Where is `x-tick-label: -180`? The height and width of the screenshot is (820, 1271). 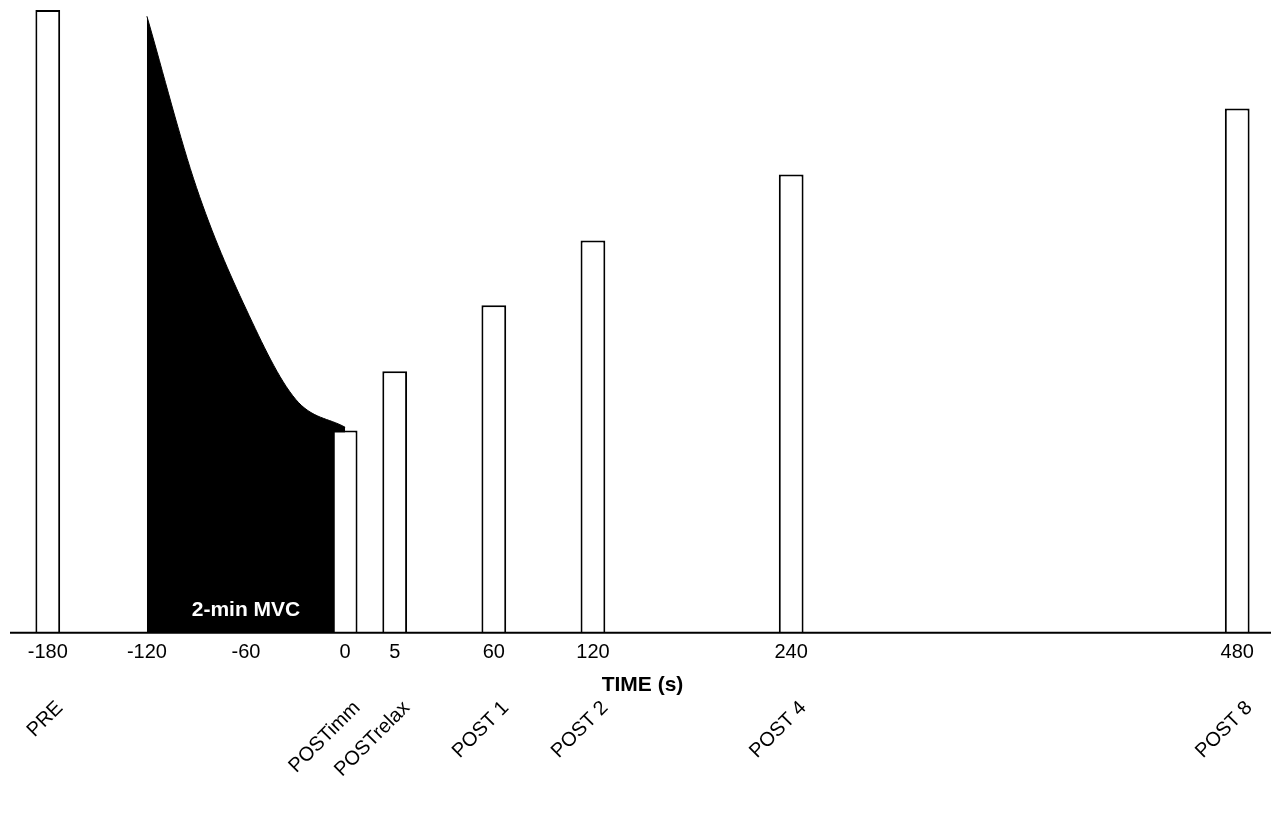 x-tick-label: -180 is located at coordinates (47, 651).